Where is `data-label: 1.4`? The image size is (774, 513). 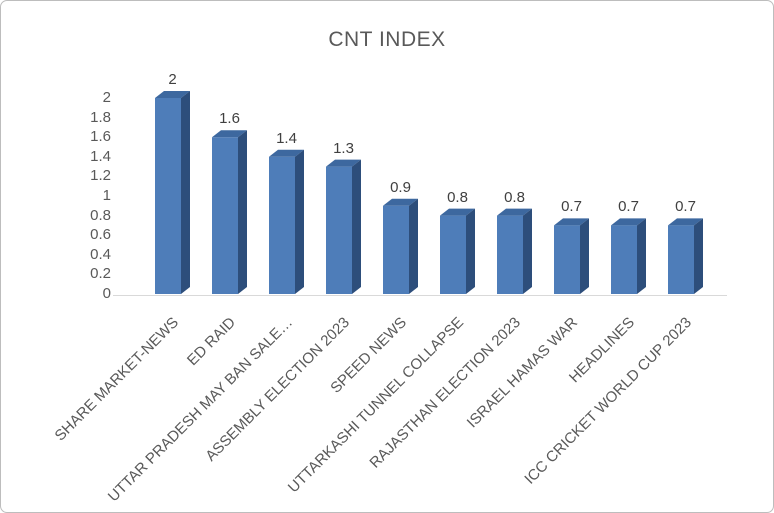
data-label: 1.4 is located at coordinates (286, 138).